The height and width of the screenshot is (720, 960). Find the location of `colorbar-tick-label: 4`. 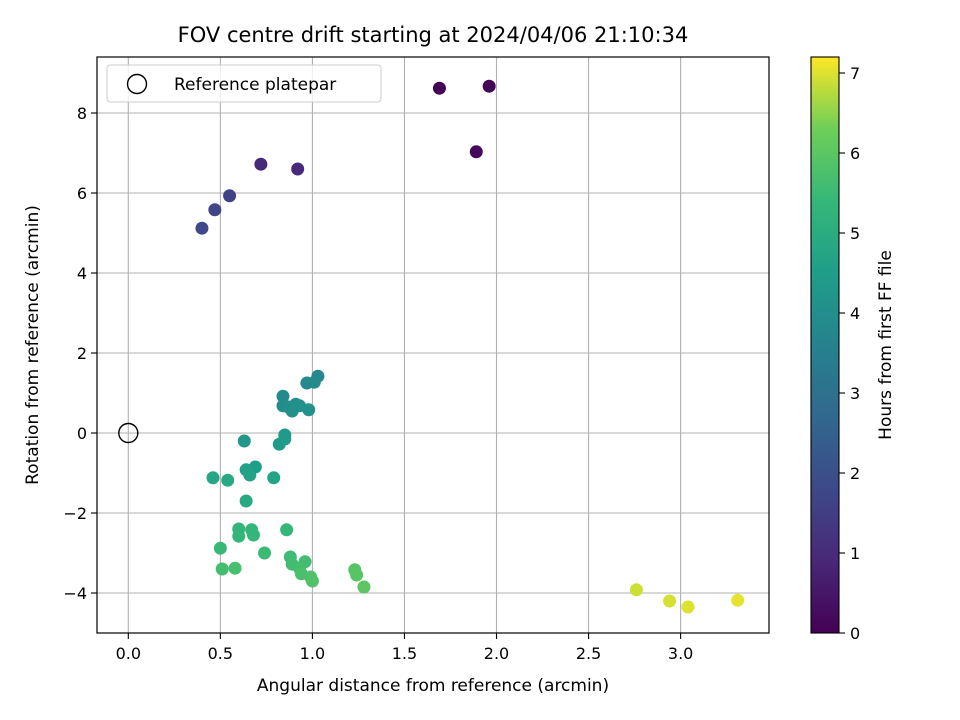

colorbar-tick-label: 4 is located at coordinates (855, 313).